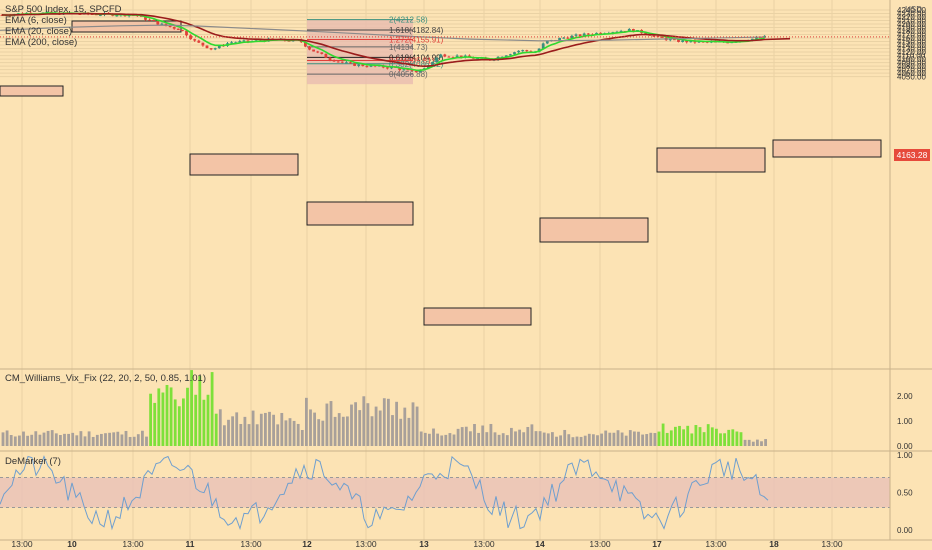 The height and width of the screenshot is (550, 932). What do you see at coordinates (39, 31) in the screenshot?
I see `legend-ema20: EMA (20, close)` at bounding box center [39, 31].